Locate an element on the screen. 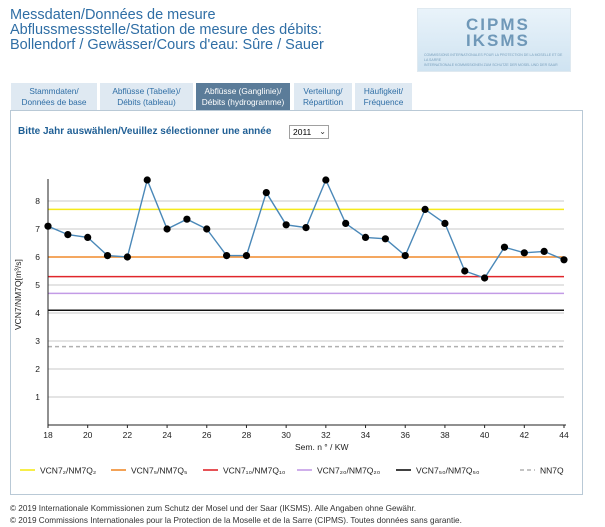 This screenshot has width=605, height=527. tab-discharge-table-label-fr: Débits (tableau) is located at coordinates (146, 102).